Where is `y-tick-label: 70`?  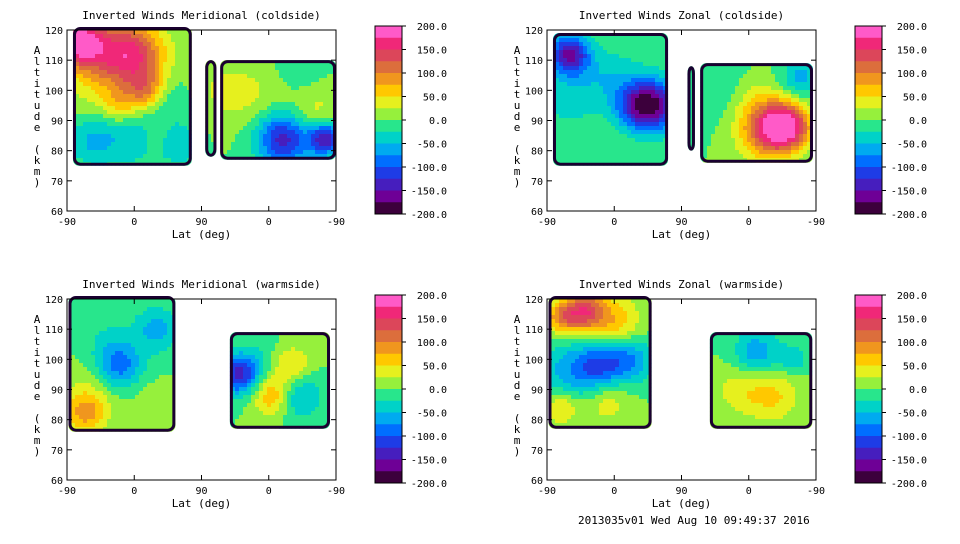
y-tick-label: 70 is located at coordinates (57, 451).